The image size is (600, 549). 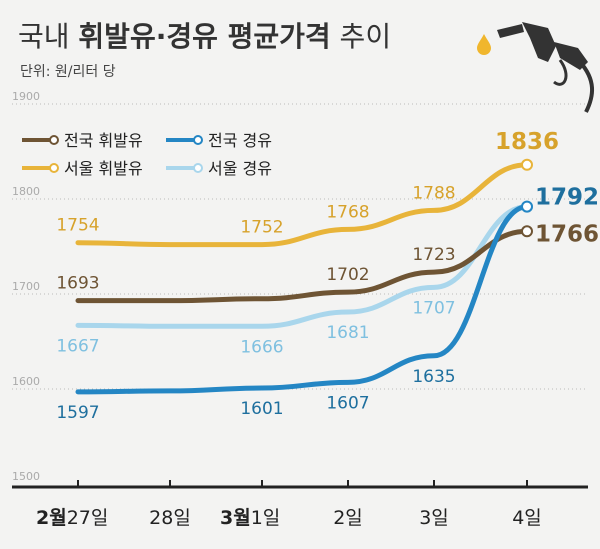 I want to click on chart-title-part1: 국내, so click(x=48, y=36).